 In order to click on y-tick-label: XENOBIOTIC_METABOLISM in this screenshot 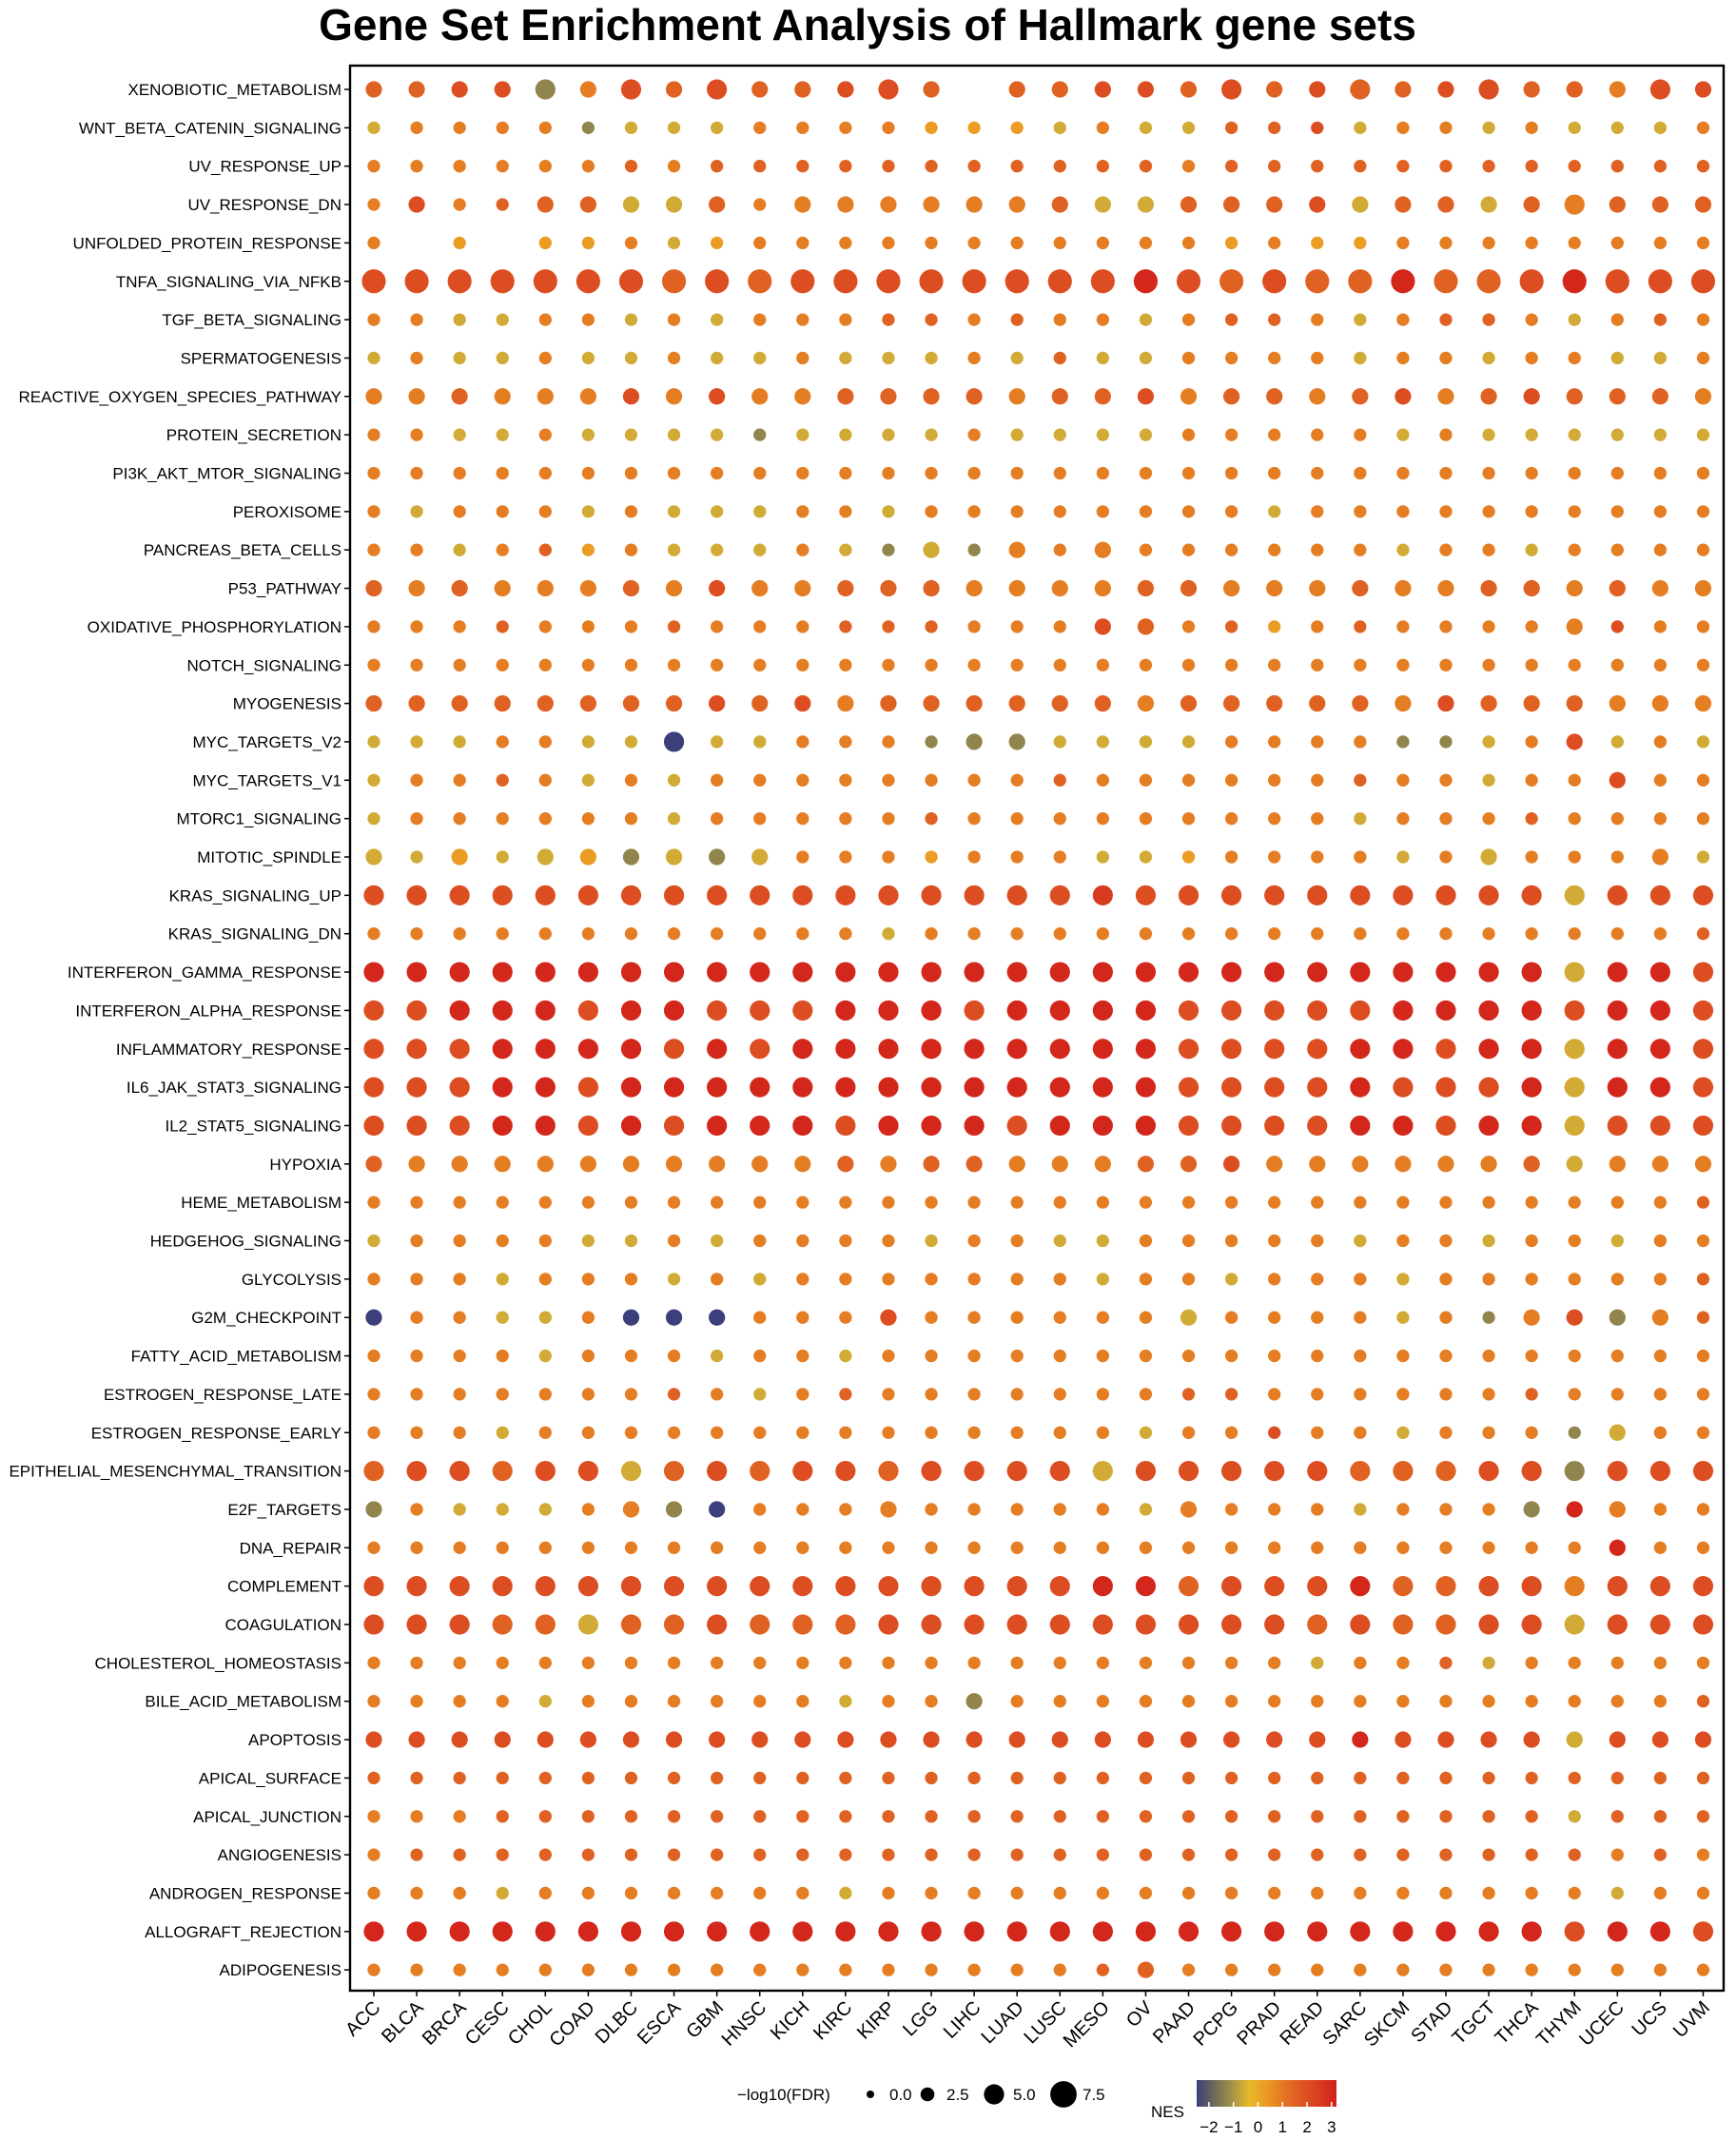, I will do `click(234, 90)`.